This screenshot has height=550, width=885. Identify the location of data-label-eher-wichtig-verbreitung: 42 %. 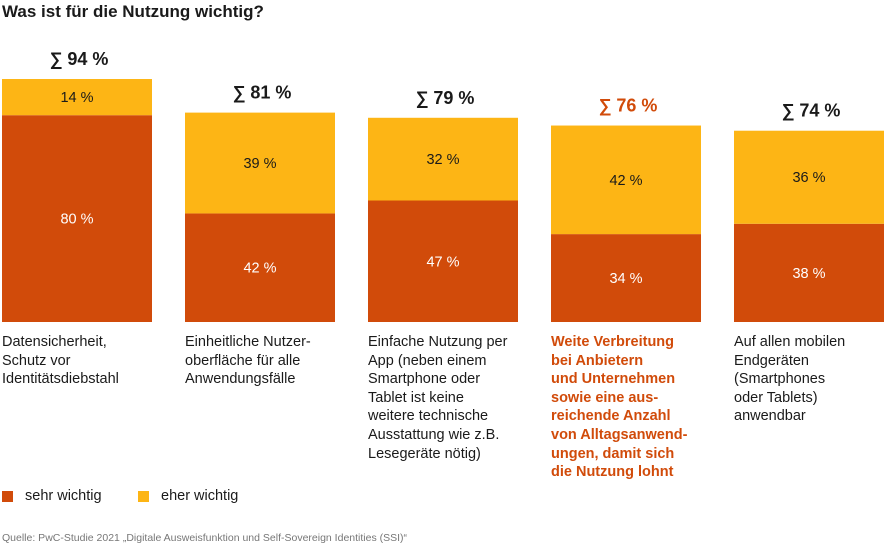
(625, 181).